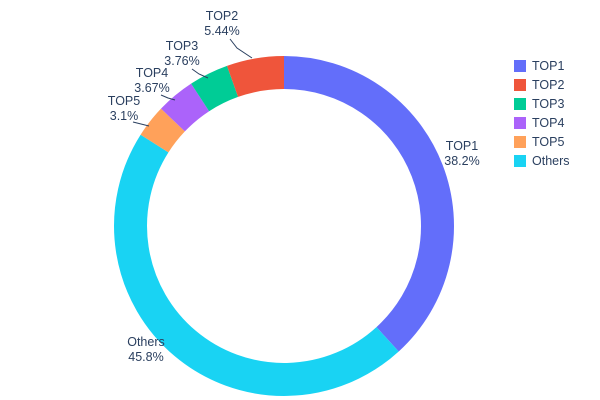  I want to click on legend-label-Others: Others, so click(551, 160).